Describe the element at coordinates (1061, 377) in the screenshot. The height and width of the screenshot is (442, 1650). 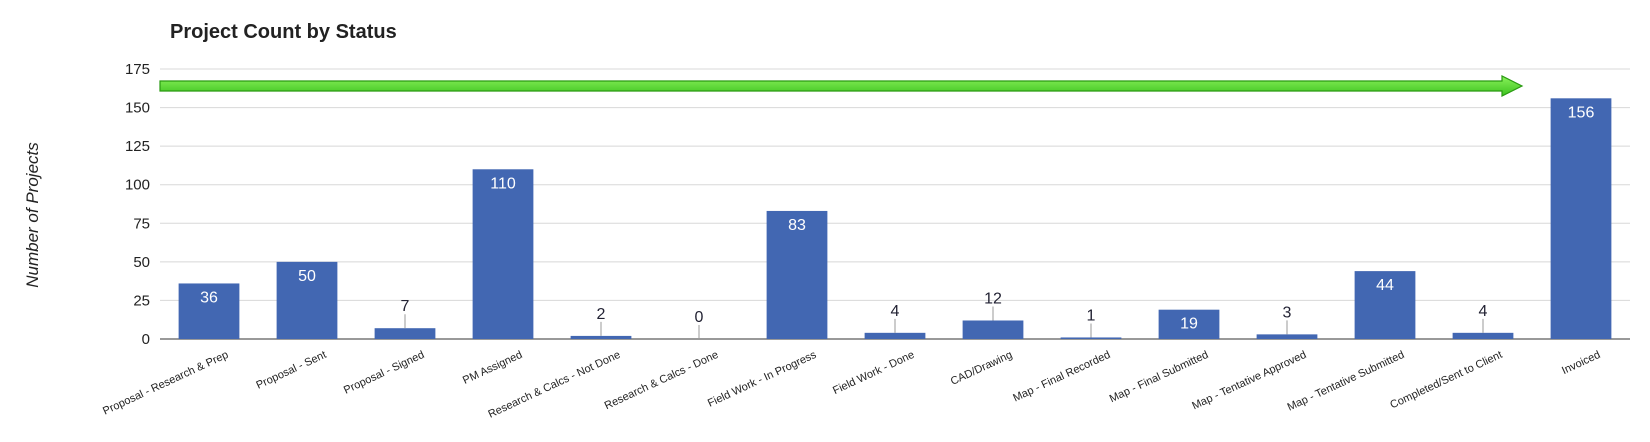
I see `x-tick-label: Map - Final Recorded` at that location.